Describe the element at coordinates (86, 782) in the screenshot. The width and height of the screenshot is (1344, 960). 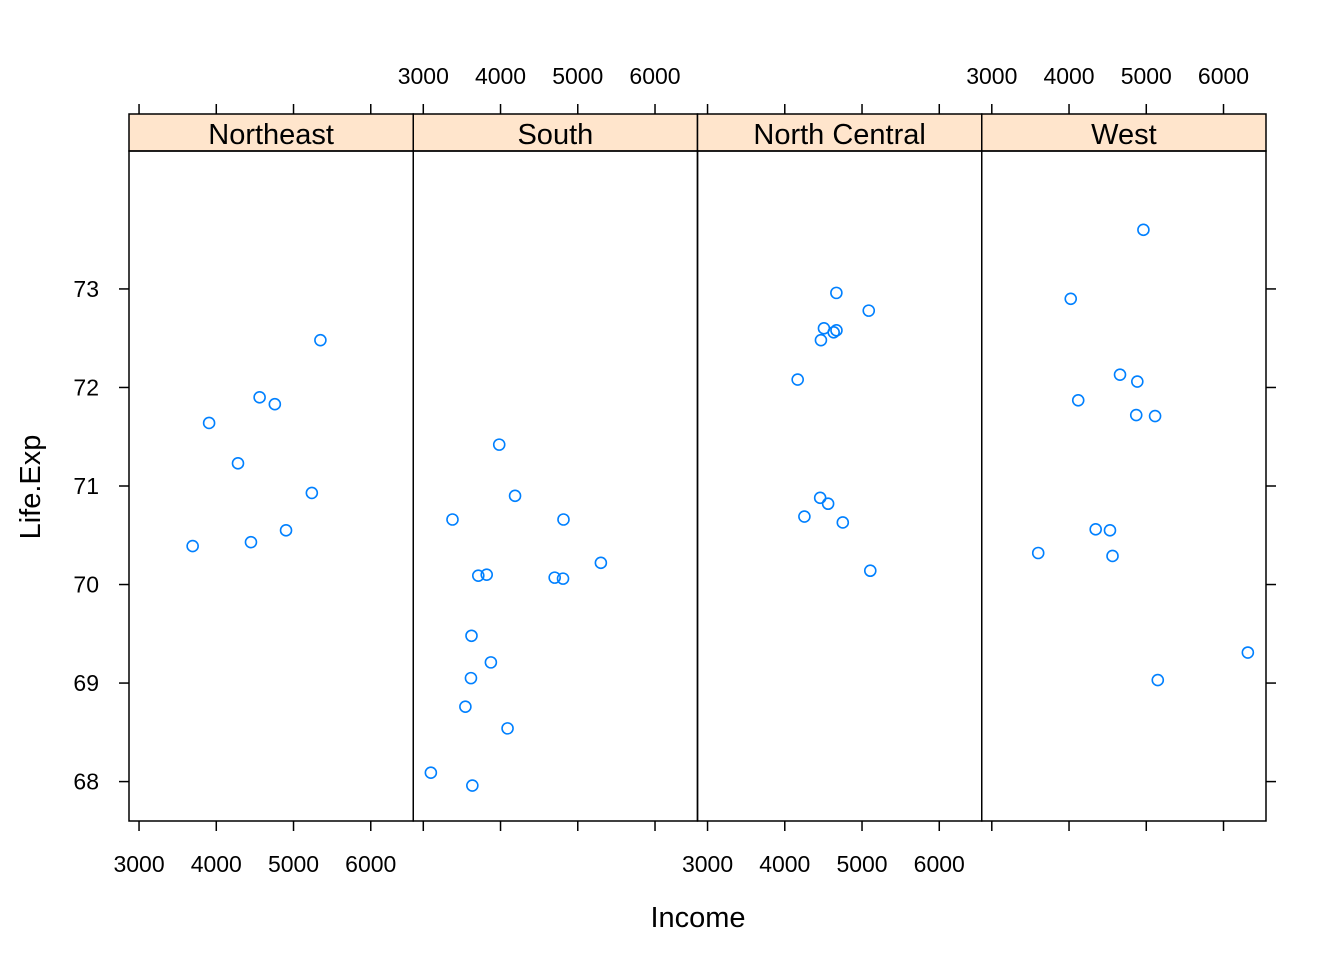
I see `y-tick-label: 68` at that location.